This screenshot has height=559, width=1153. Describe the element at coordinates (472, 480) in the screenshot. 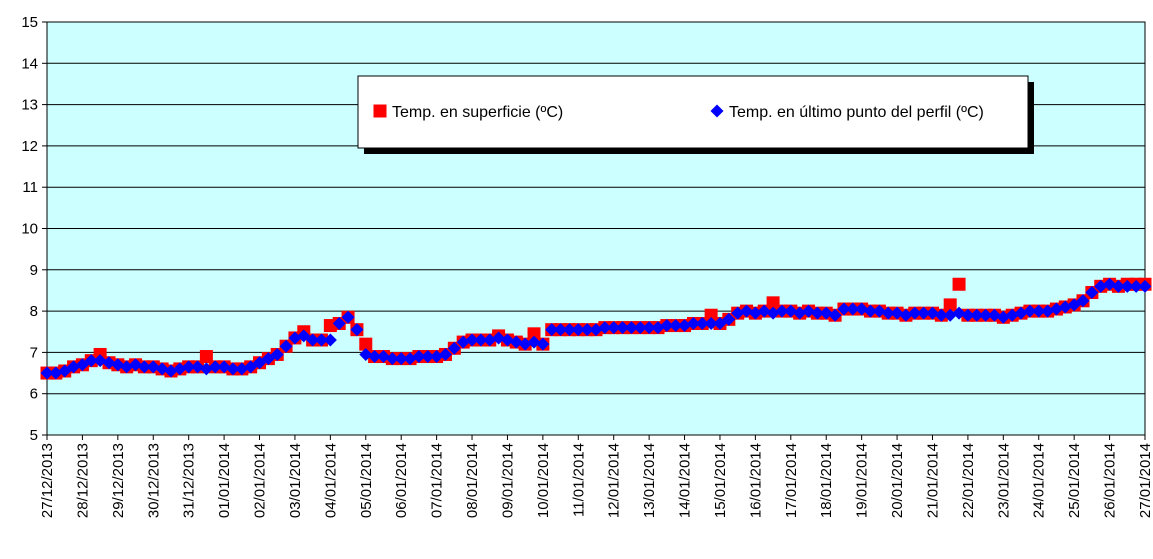

I see `x-tick-label: 08/01/2014` at that location.